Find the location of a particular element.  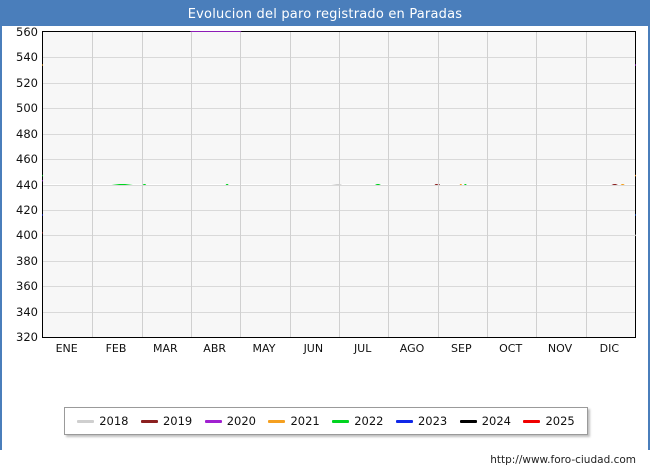

legend-item-2024: 2024 is located at coordinates (485, 421).